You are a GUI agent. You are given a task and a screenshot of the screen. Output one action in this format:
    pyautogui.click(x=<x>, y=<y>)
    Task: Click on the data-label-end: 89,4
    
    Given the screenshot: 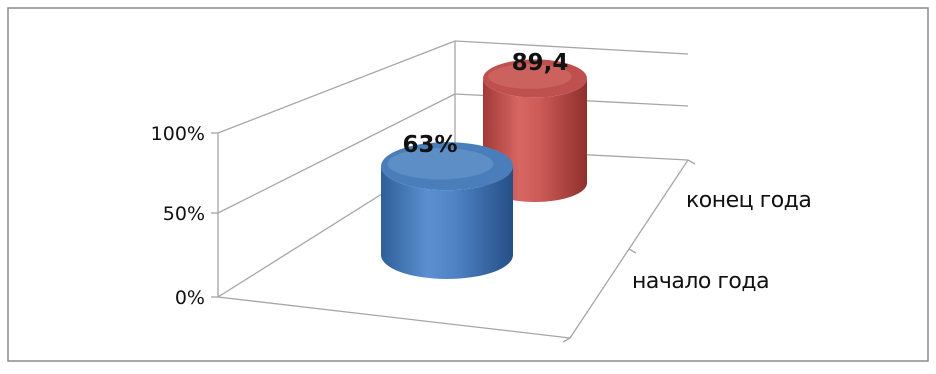 What is the action you would take?
    pyautogui.click(x=540, y=63)
    